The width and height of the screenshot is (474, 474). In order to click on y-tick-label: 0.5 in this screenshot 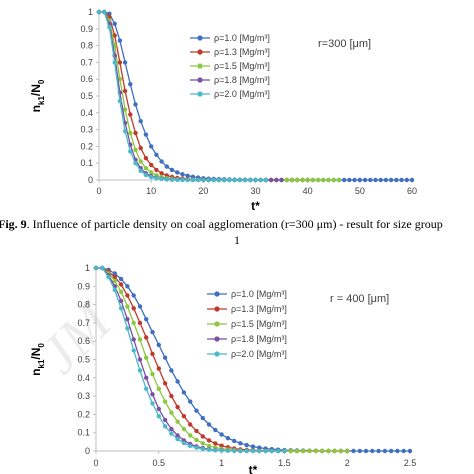, I will do `click(83, 360)`.